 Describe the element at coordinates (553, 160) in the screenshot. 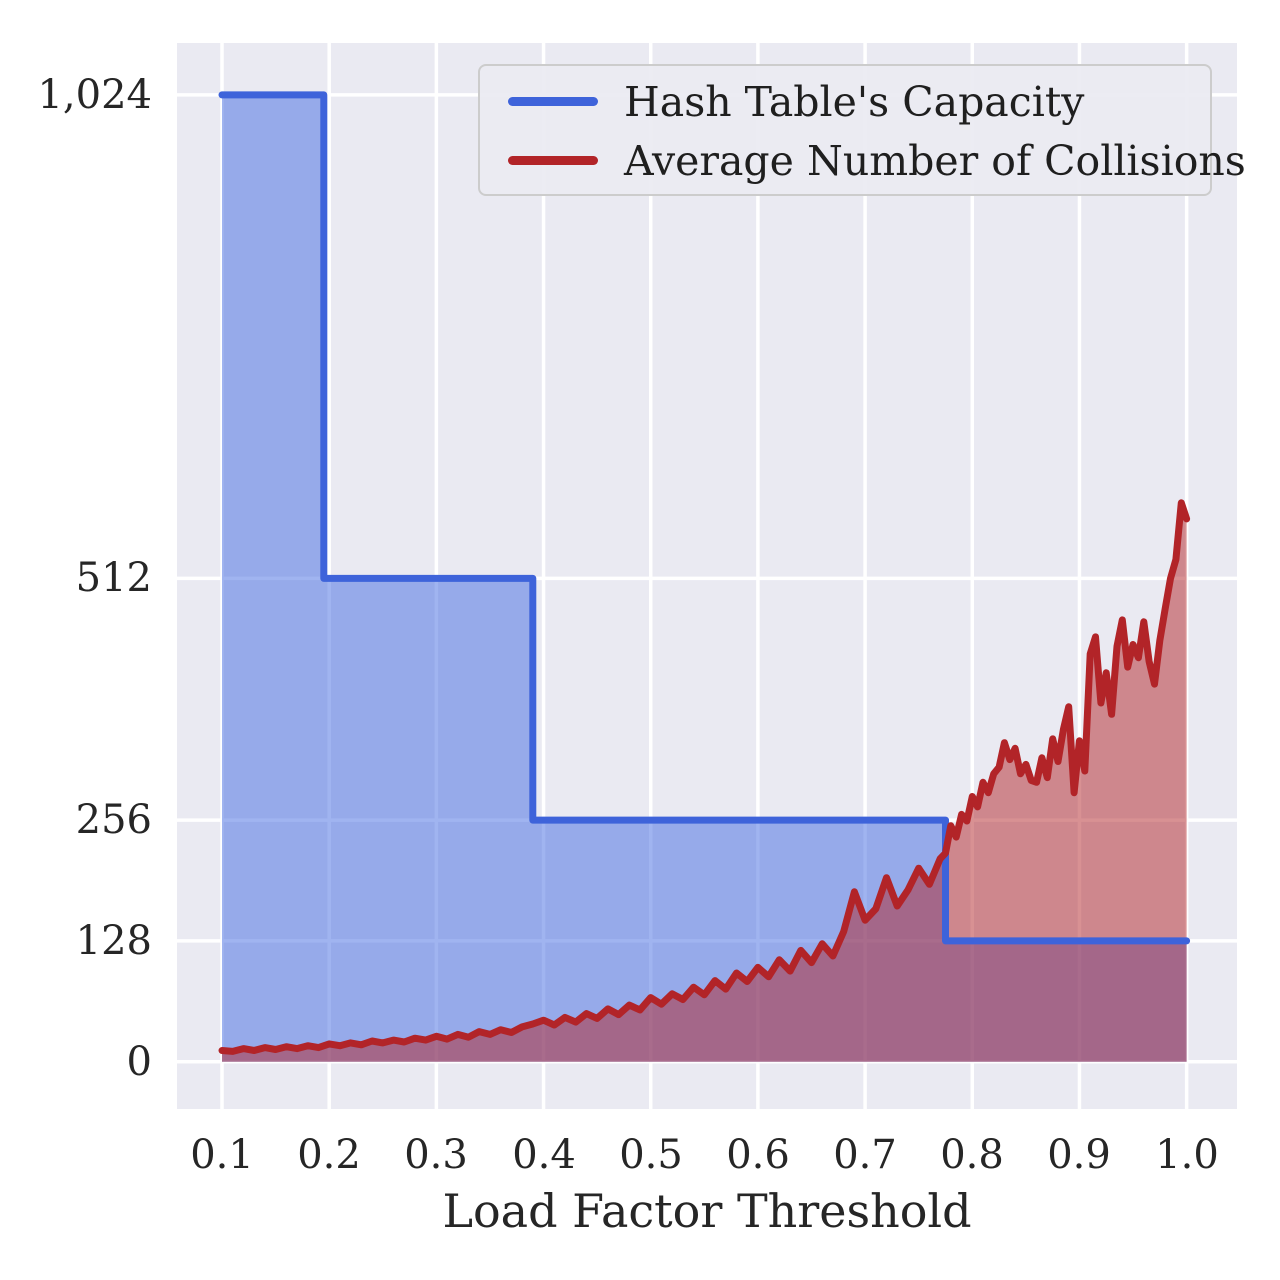

I see `collisions-line-swatch` at that location.